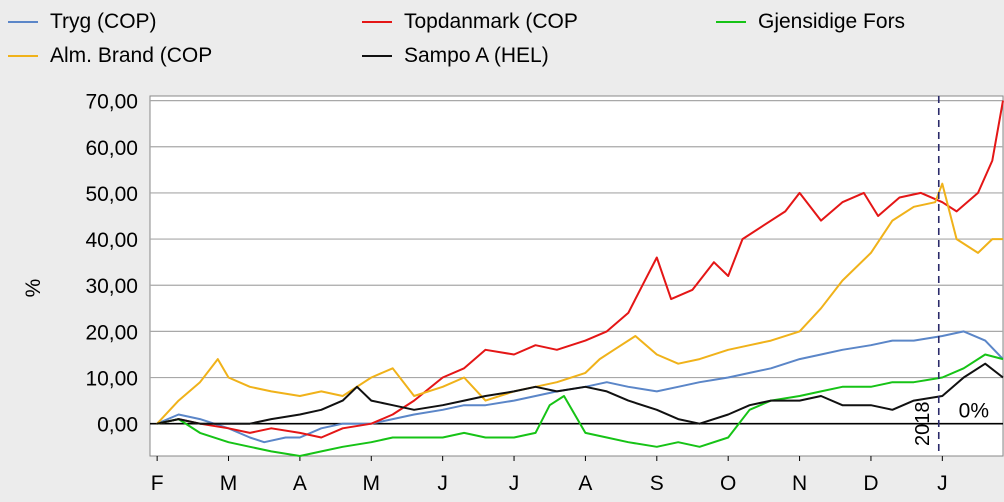 This screenshot has width=1004, height=502. Describe the element at coordinates (111, 286) in the screenshot. I see `y-tick-label: 30,00` at that location.